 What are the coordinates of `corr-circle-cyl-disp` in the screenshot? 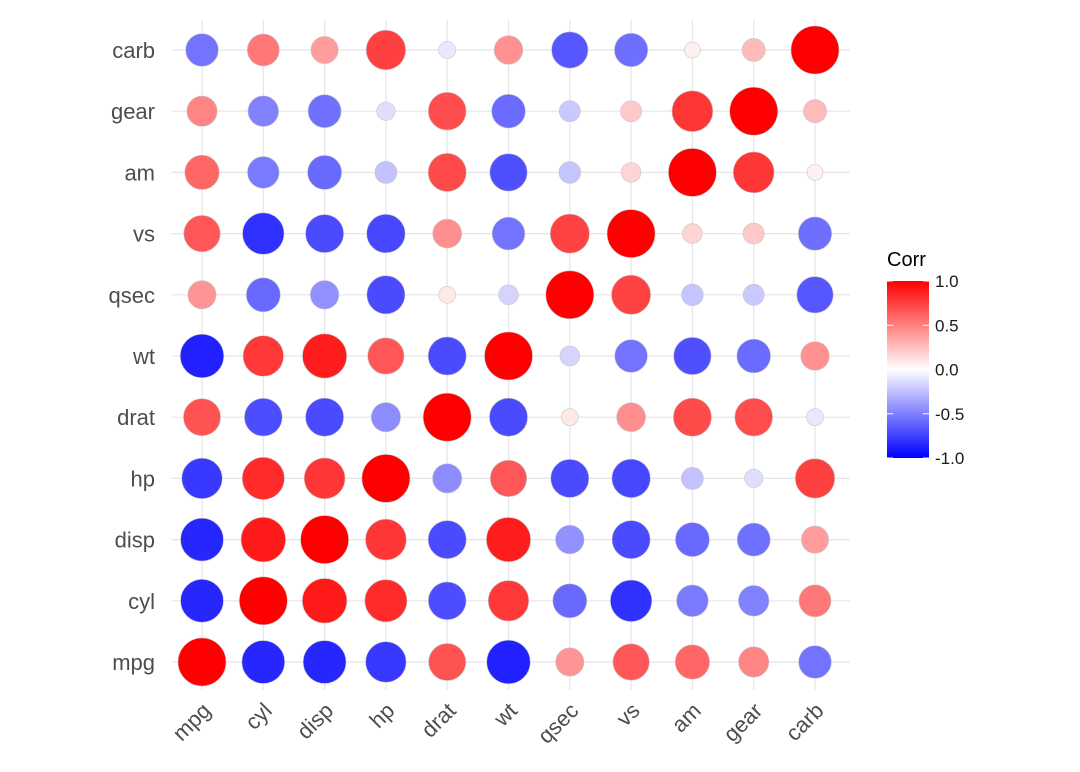 It's located at (325, 601).